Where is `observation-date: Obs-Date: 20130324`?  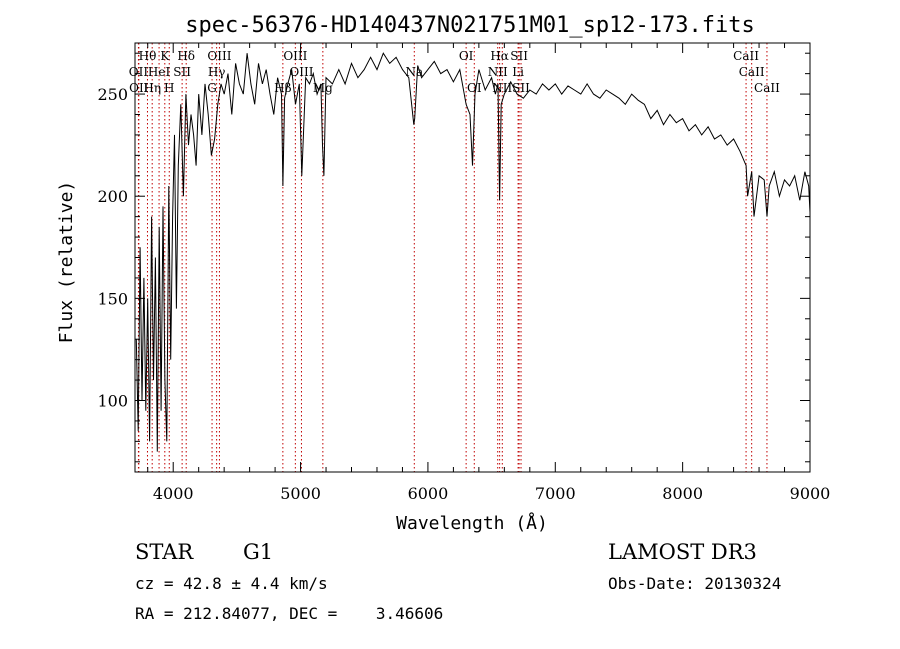
observation-date: Obs-Date: 20130324 is located at coordinates (695, 583).